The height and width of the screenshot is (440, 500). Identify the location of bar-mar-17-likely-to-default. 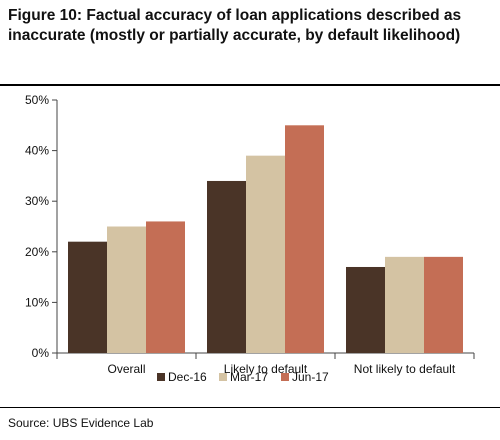
(265, 254).